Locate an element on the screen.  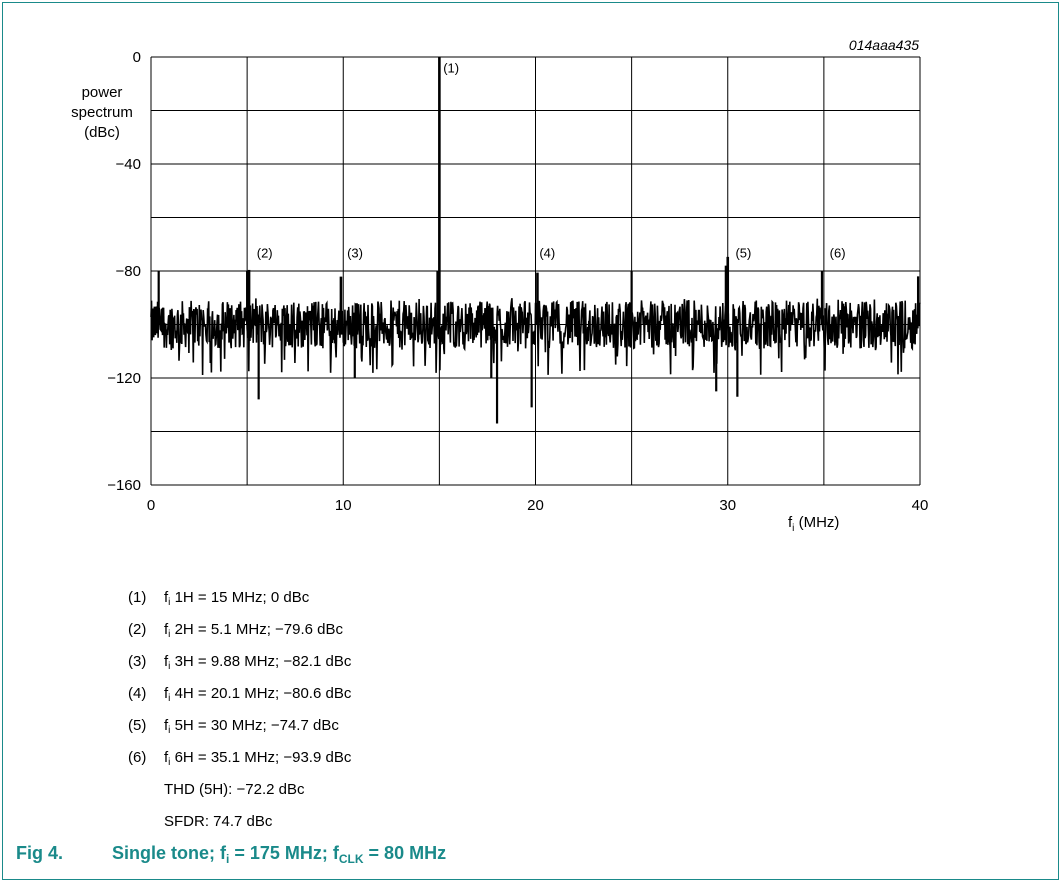
peak-label: (3) is located at coordinates (355, 252).